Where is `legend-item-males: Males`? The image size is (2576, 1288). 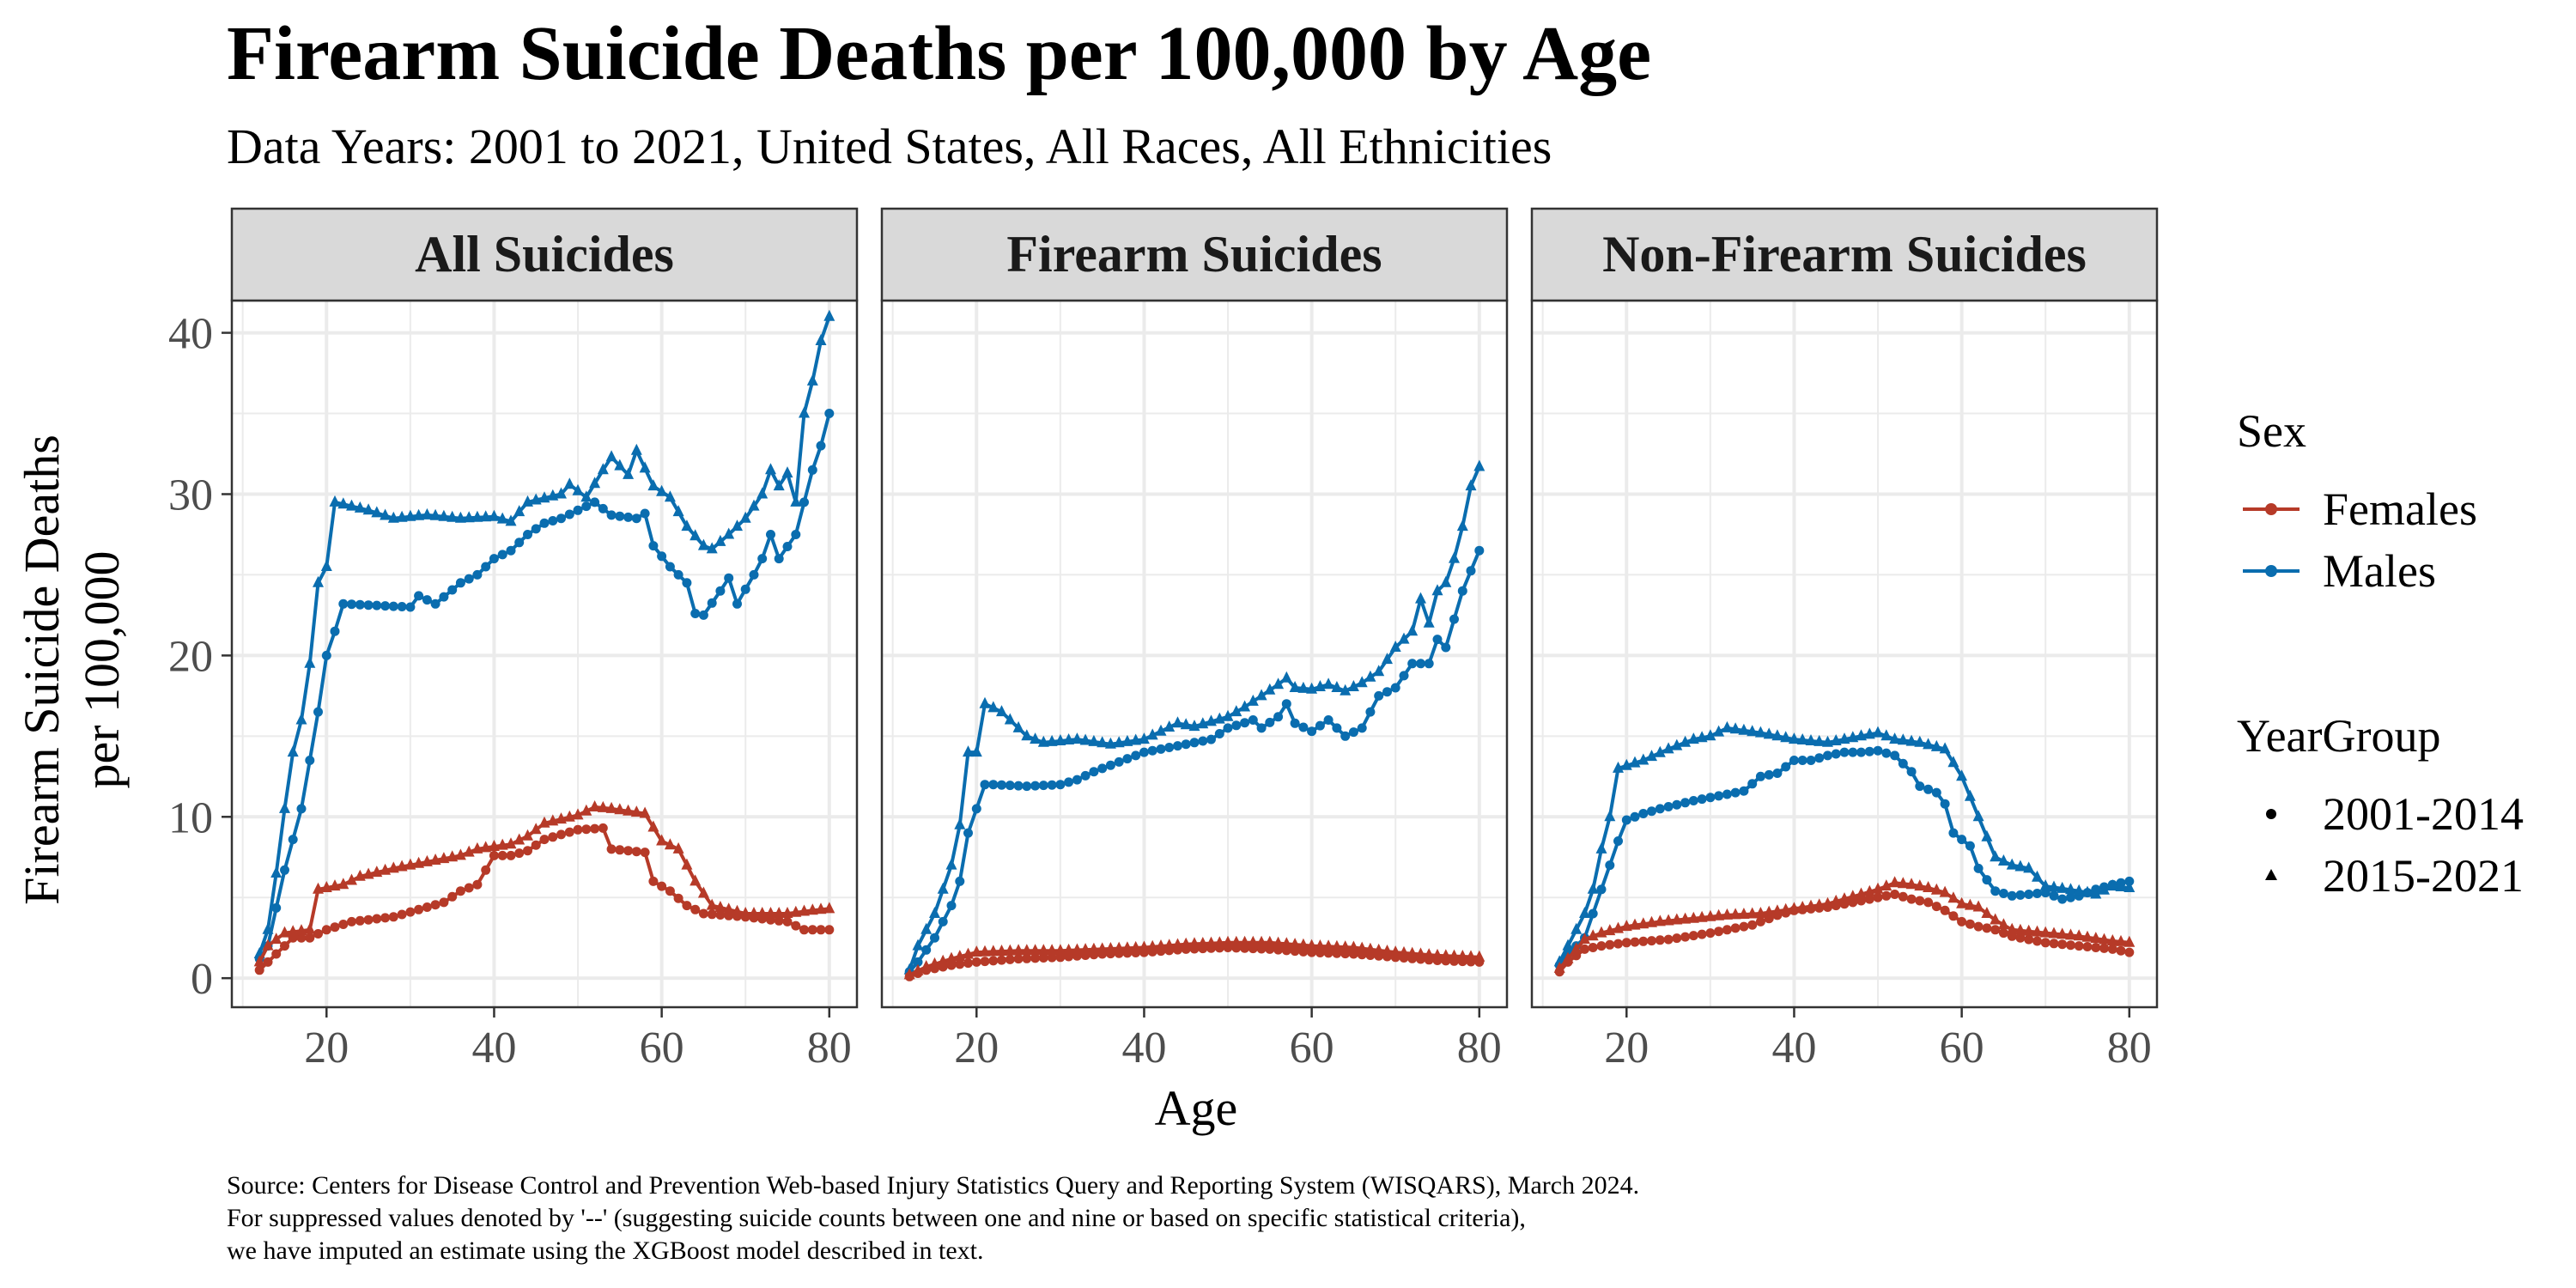 legend-item-males: Males is located at coordinates (2339, 571).